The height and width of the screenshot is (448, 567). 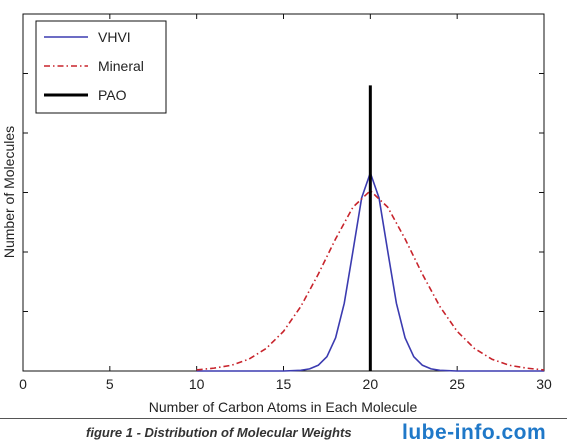 What do you see at coordinates (283, 407) in the screenshot?
I see `x-axis-label: Number of Carbon Atoms in Each Molecule` at bounding box center [283, 407].